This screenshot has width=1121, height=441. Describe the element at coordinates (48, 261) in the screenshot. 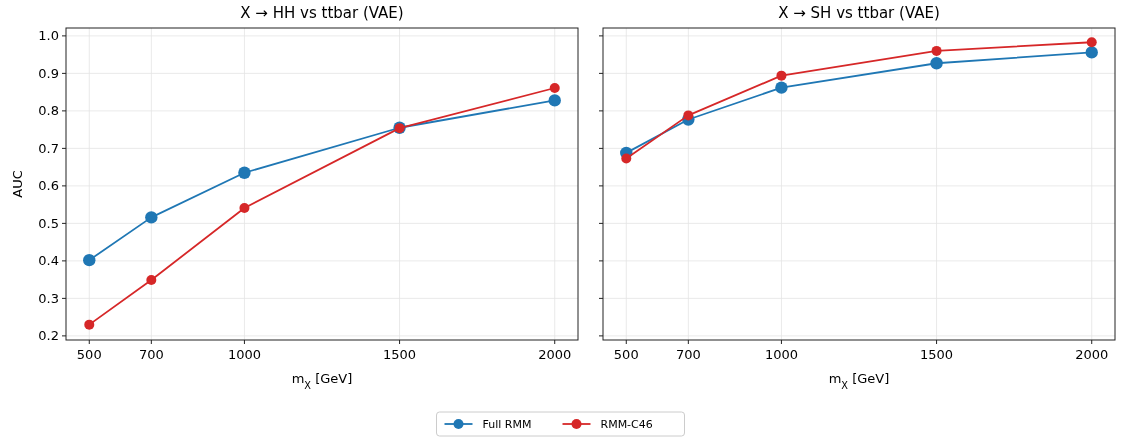

I see `y-tick-label: 0.4` at that location.